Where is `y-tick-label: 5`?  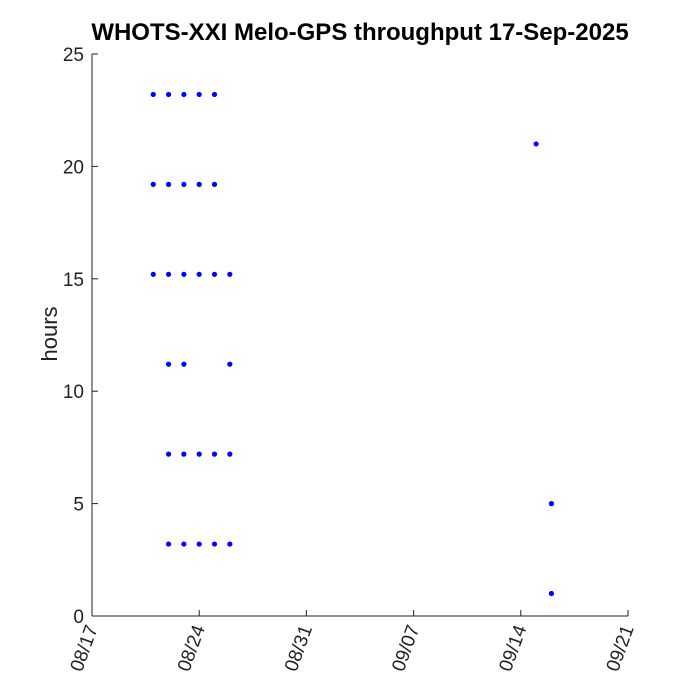
y-tick-label: 5 is located at coordinates (78, 505).